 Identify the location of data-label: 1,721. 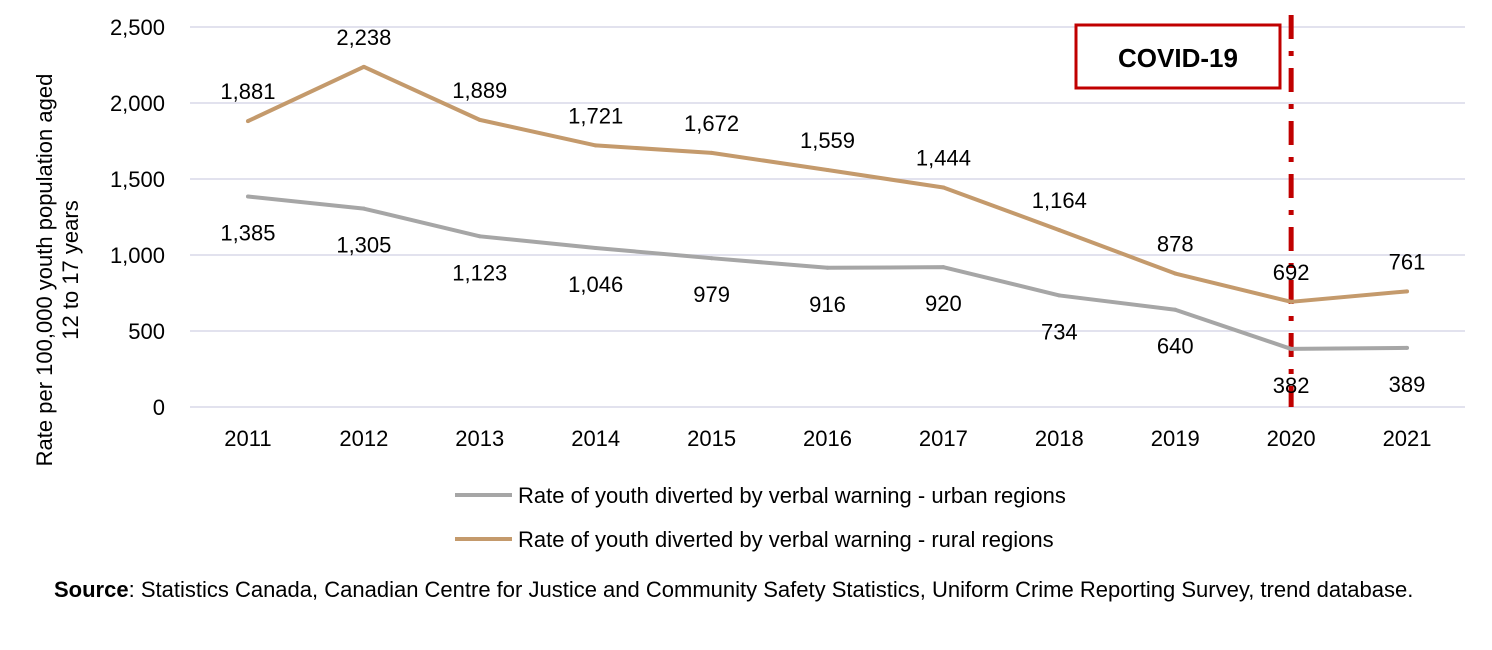
(595, 115).